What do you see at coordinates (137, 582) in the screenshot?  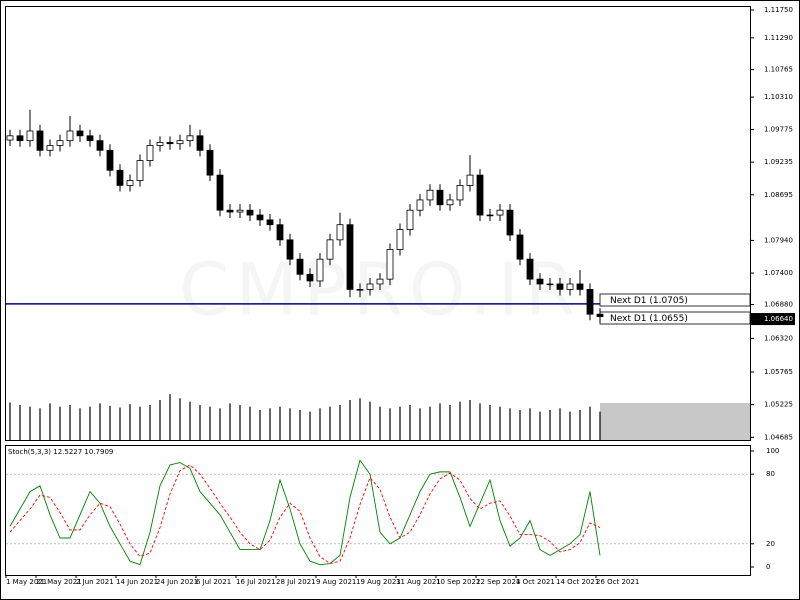 I see `x-tick-label: 14 Jun 2021` at bounding box center [137, 582].